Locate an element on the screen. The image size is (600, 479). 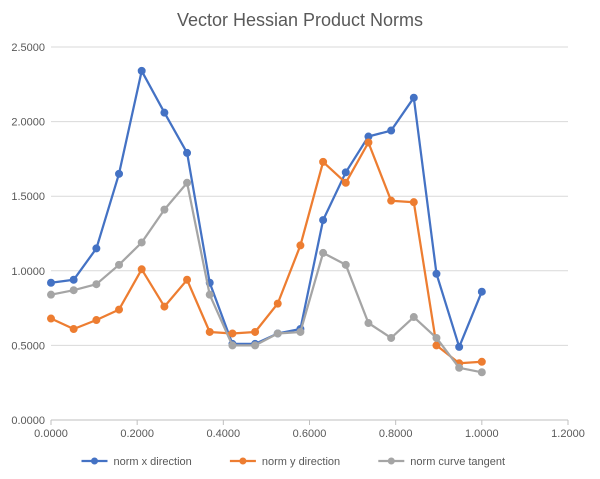
x-tick-label: 1.0000 is located at coordinates (482, 434).